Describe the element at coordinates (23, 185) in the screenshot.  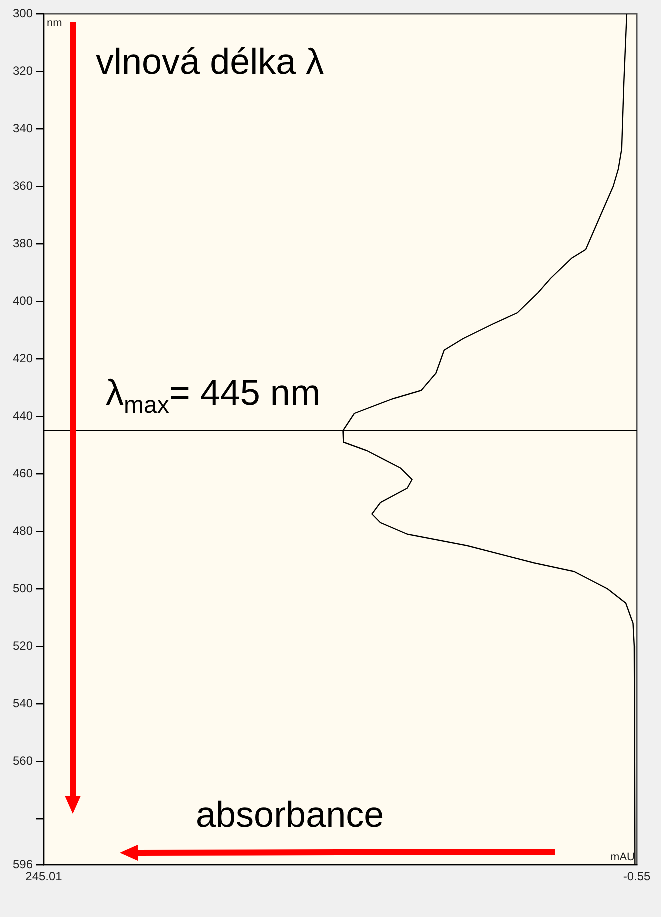
I see `y-tick-label: 360` at that location.